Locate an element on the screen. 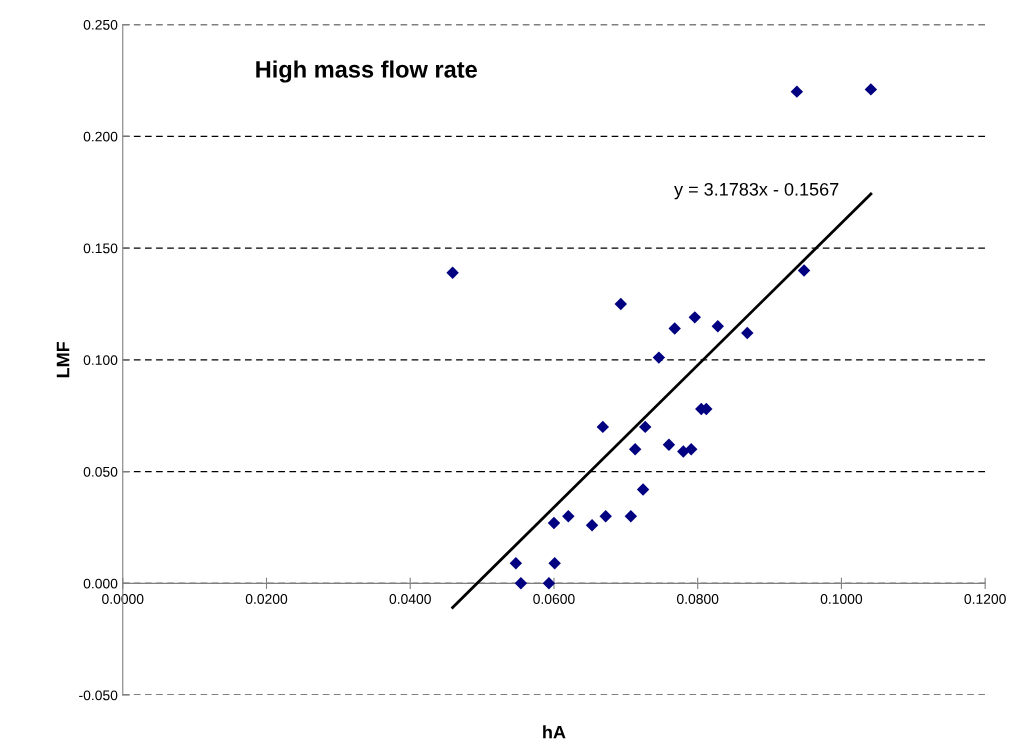 This screenshot has width=1023, height=745. x-tick-label: 0.0200 is located at coordinates (266, 599).